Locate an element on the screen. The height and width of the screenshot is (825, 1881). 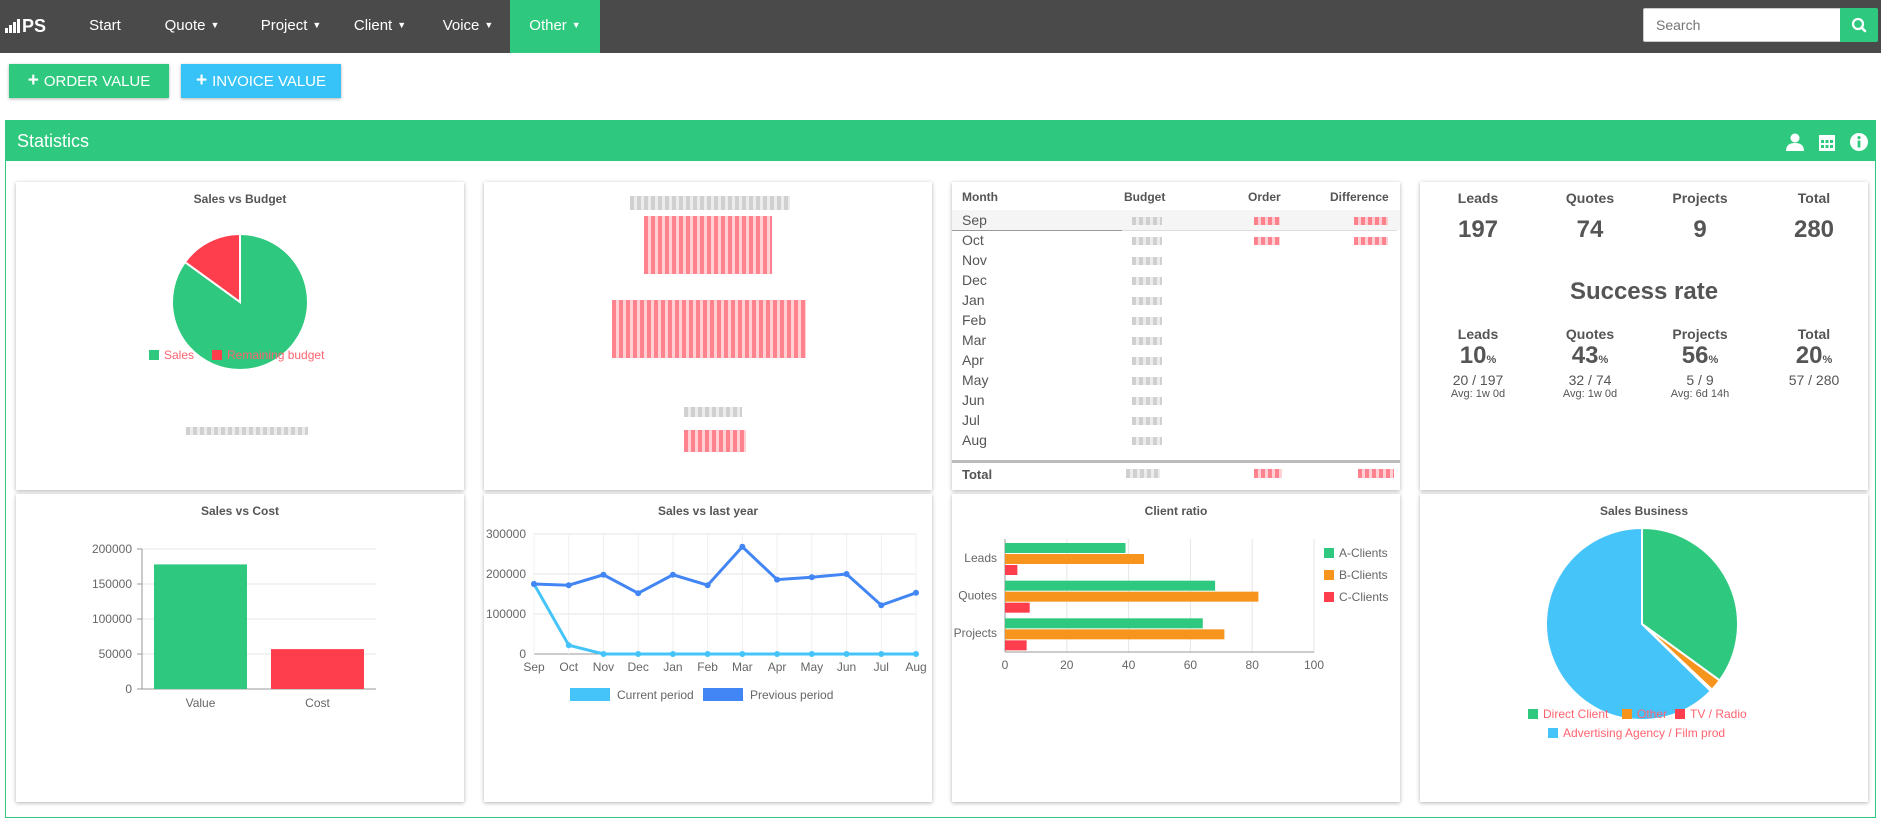
bar-projects-b-clients is located at coordinates (1115, 634).